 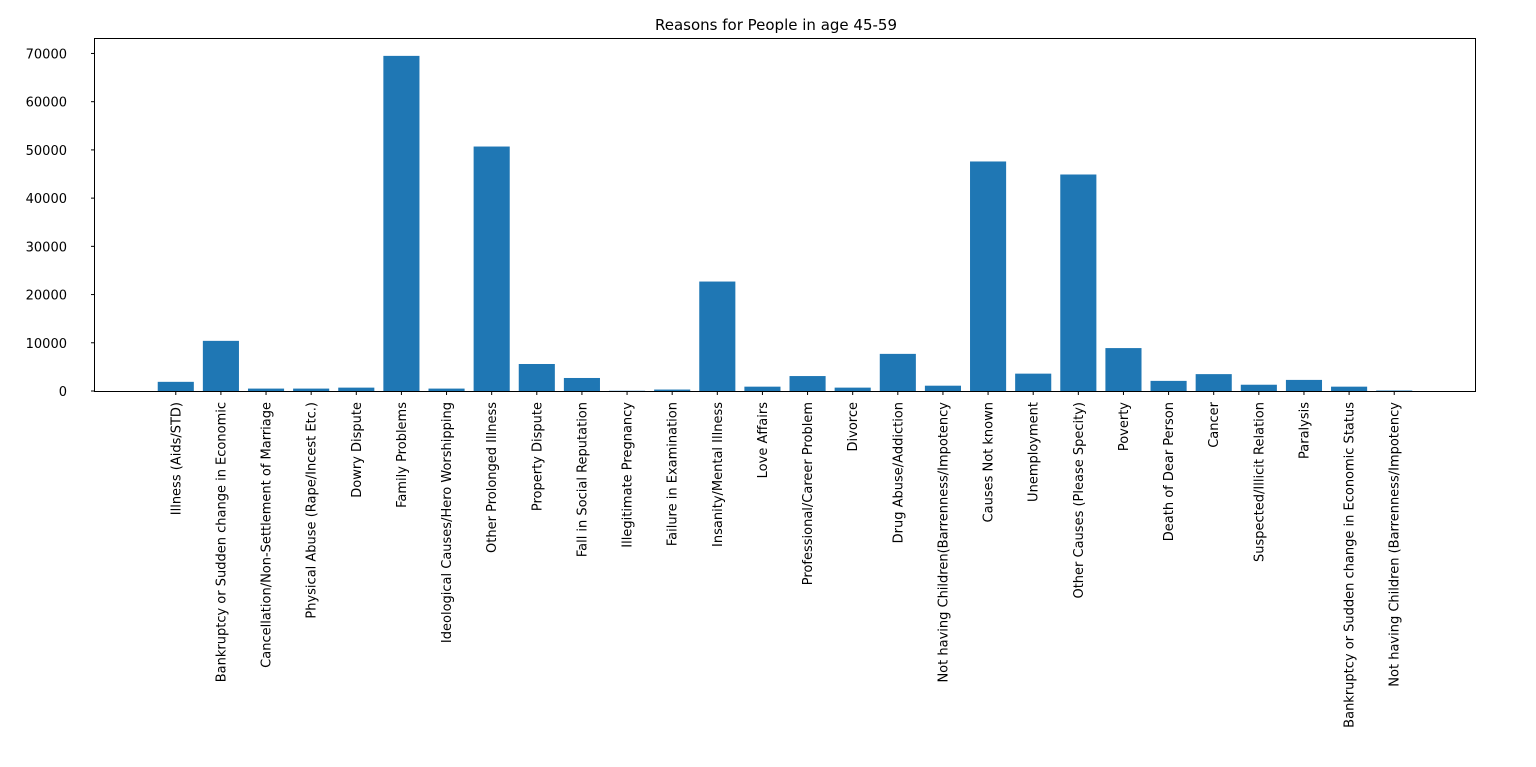 I want to click on y-tick-label: 20000, so click(x=46, y=296).